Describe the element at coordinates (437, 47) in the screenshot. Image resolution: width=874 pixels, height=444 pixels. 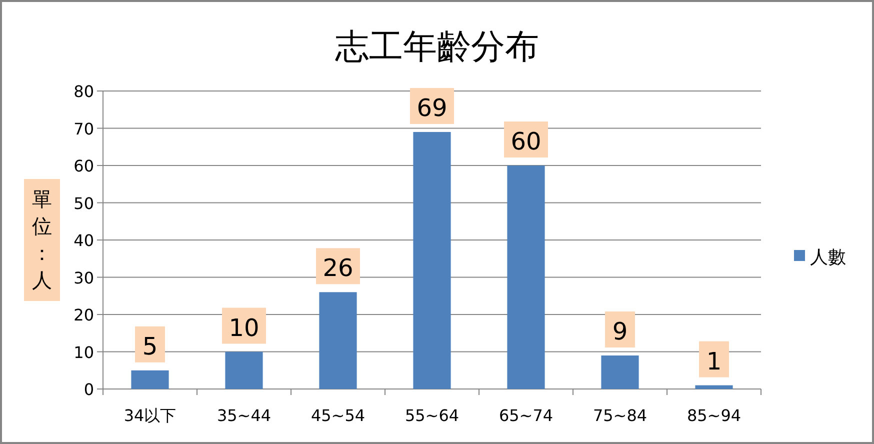
I see `chart-title: 志工年齡分布` at that location.